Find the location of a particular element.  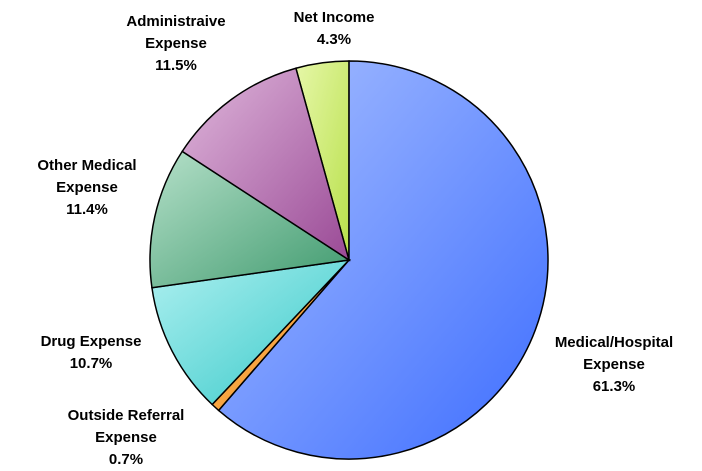

slice-label-medical-hospital: Medical/Hospital Expense 61.3% is located at coordinates (614, 364).